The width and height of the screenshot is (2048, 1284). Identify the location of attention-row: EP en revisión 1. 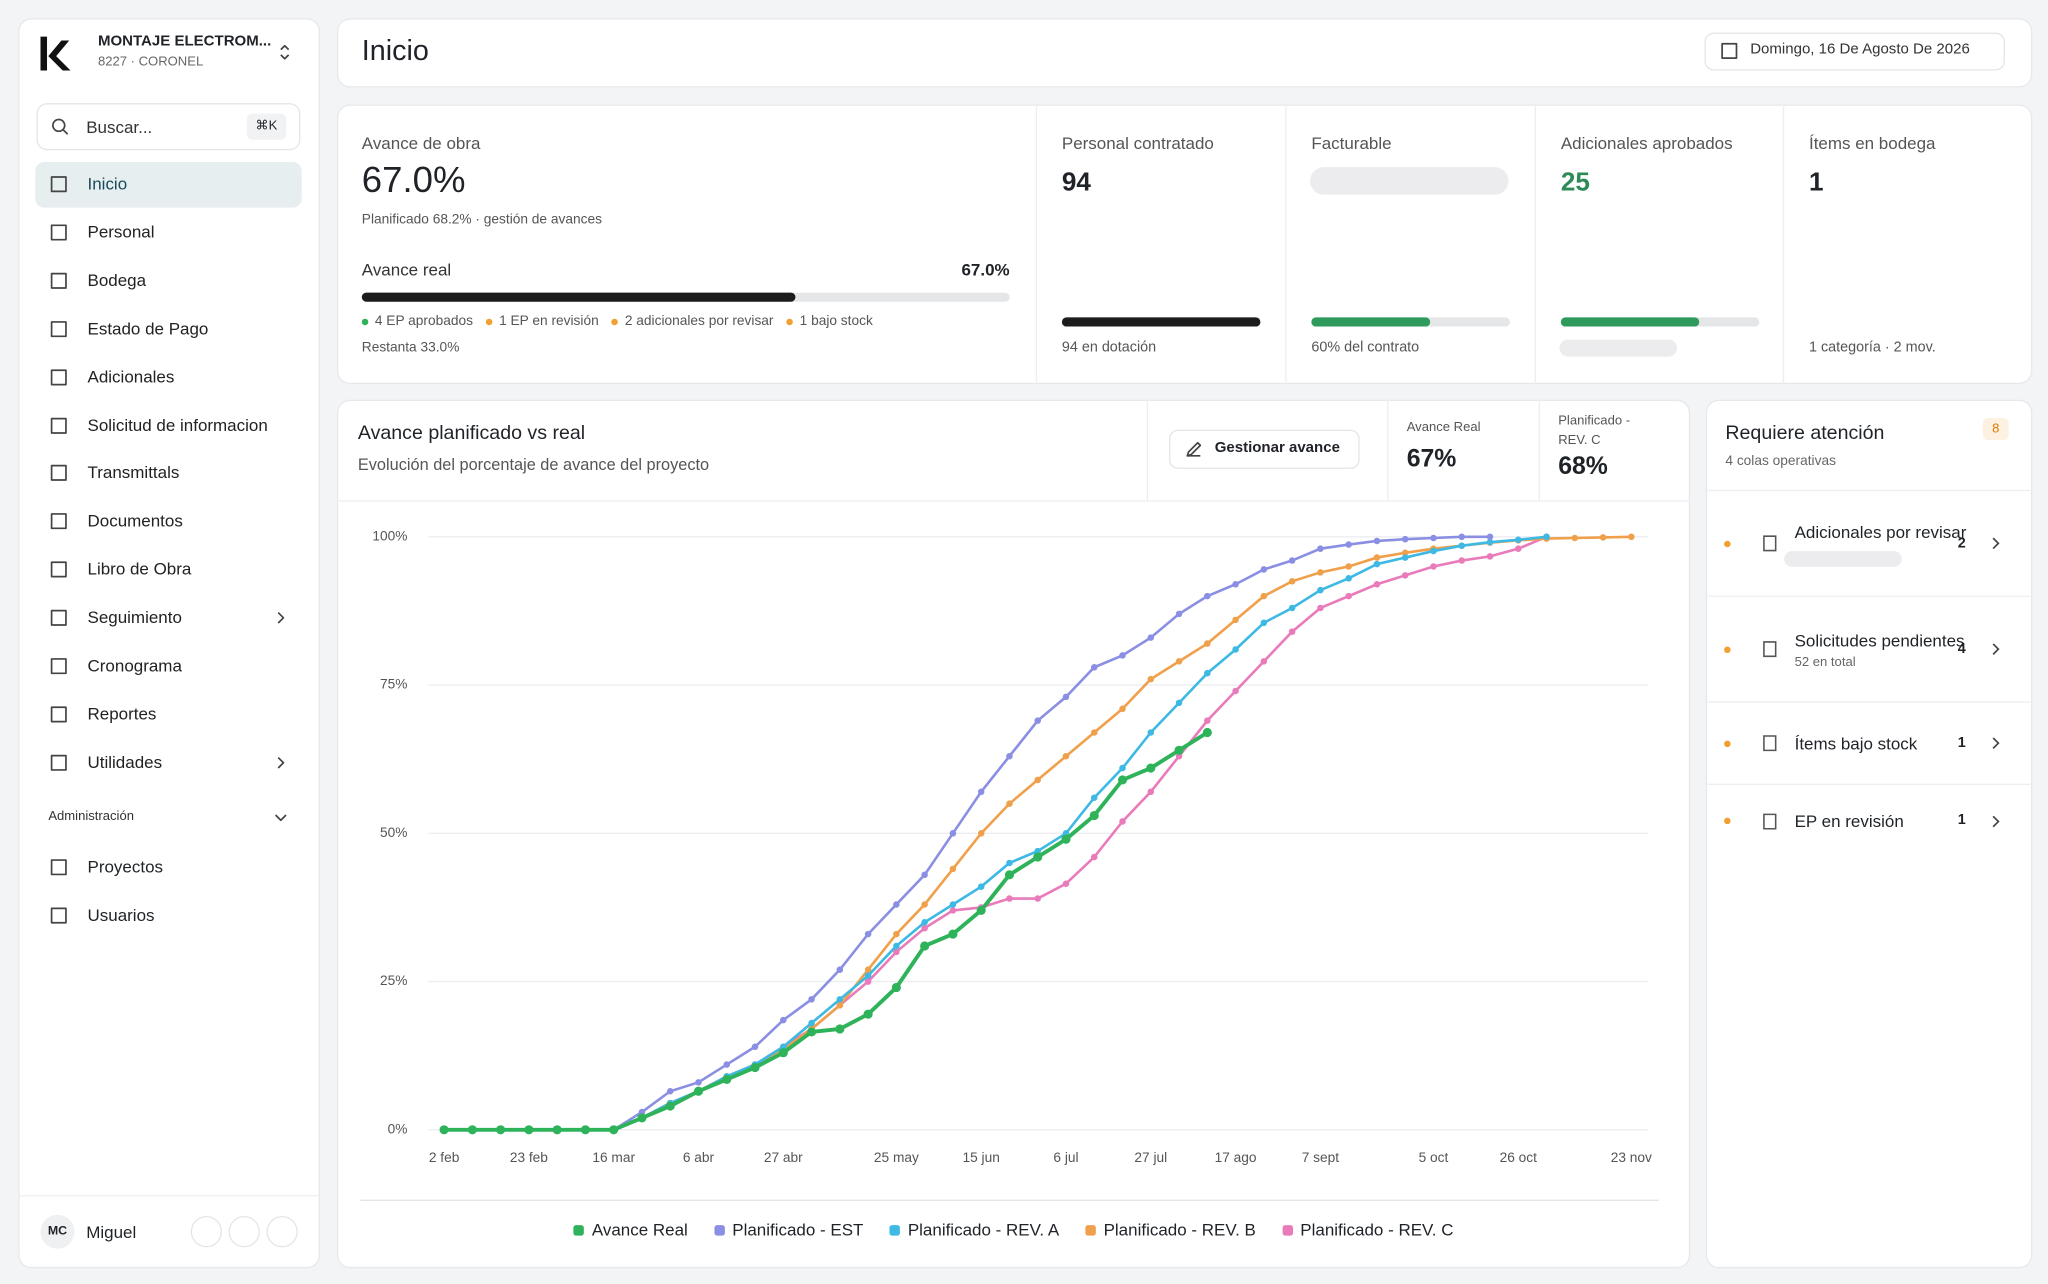
(1869, 820).